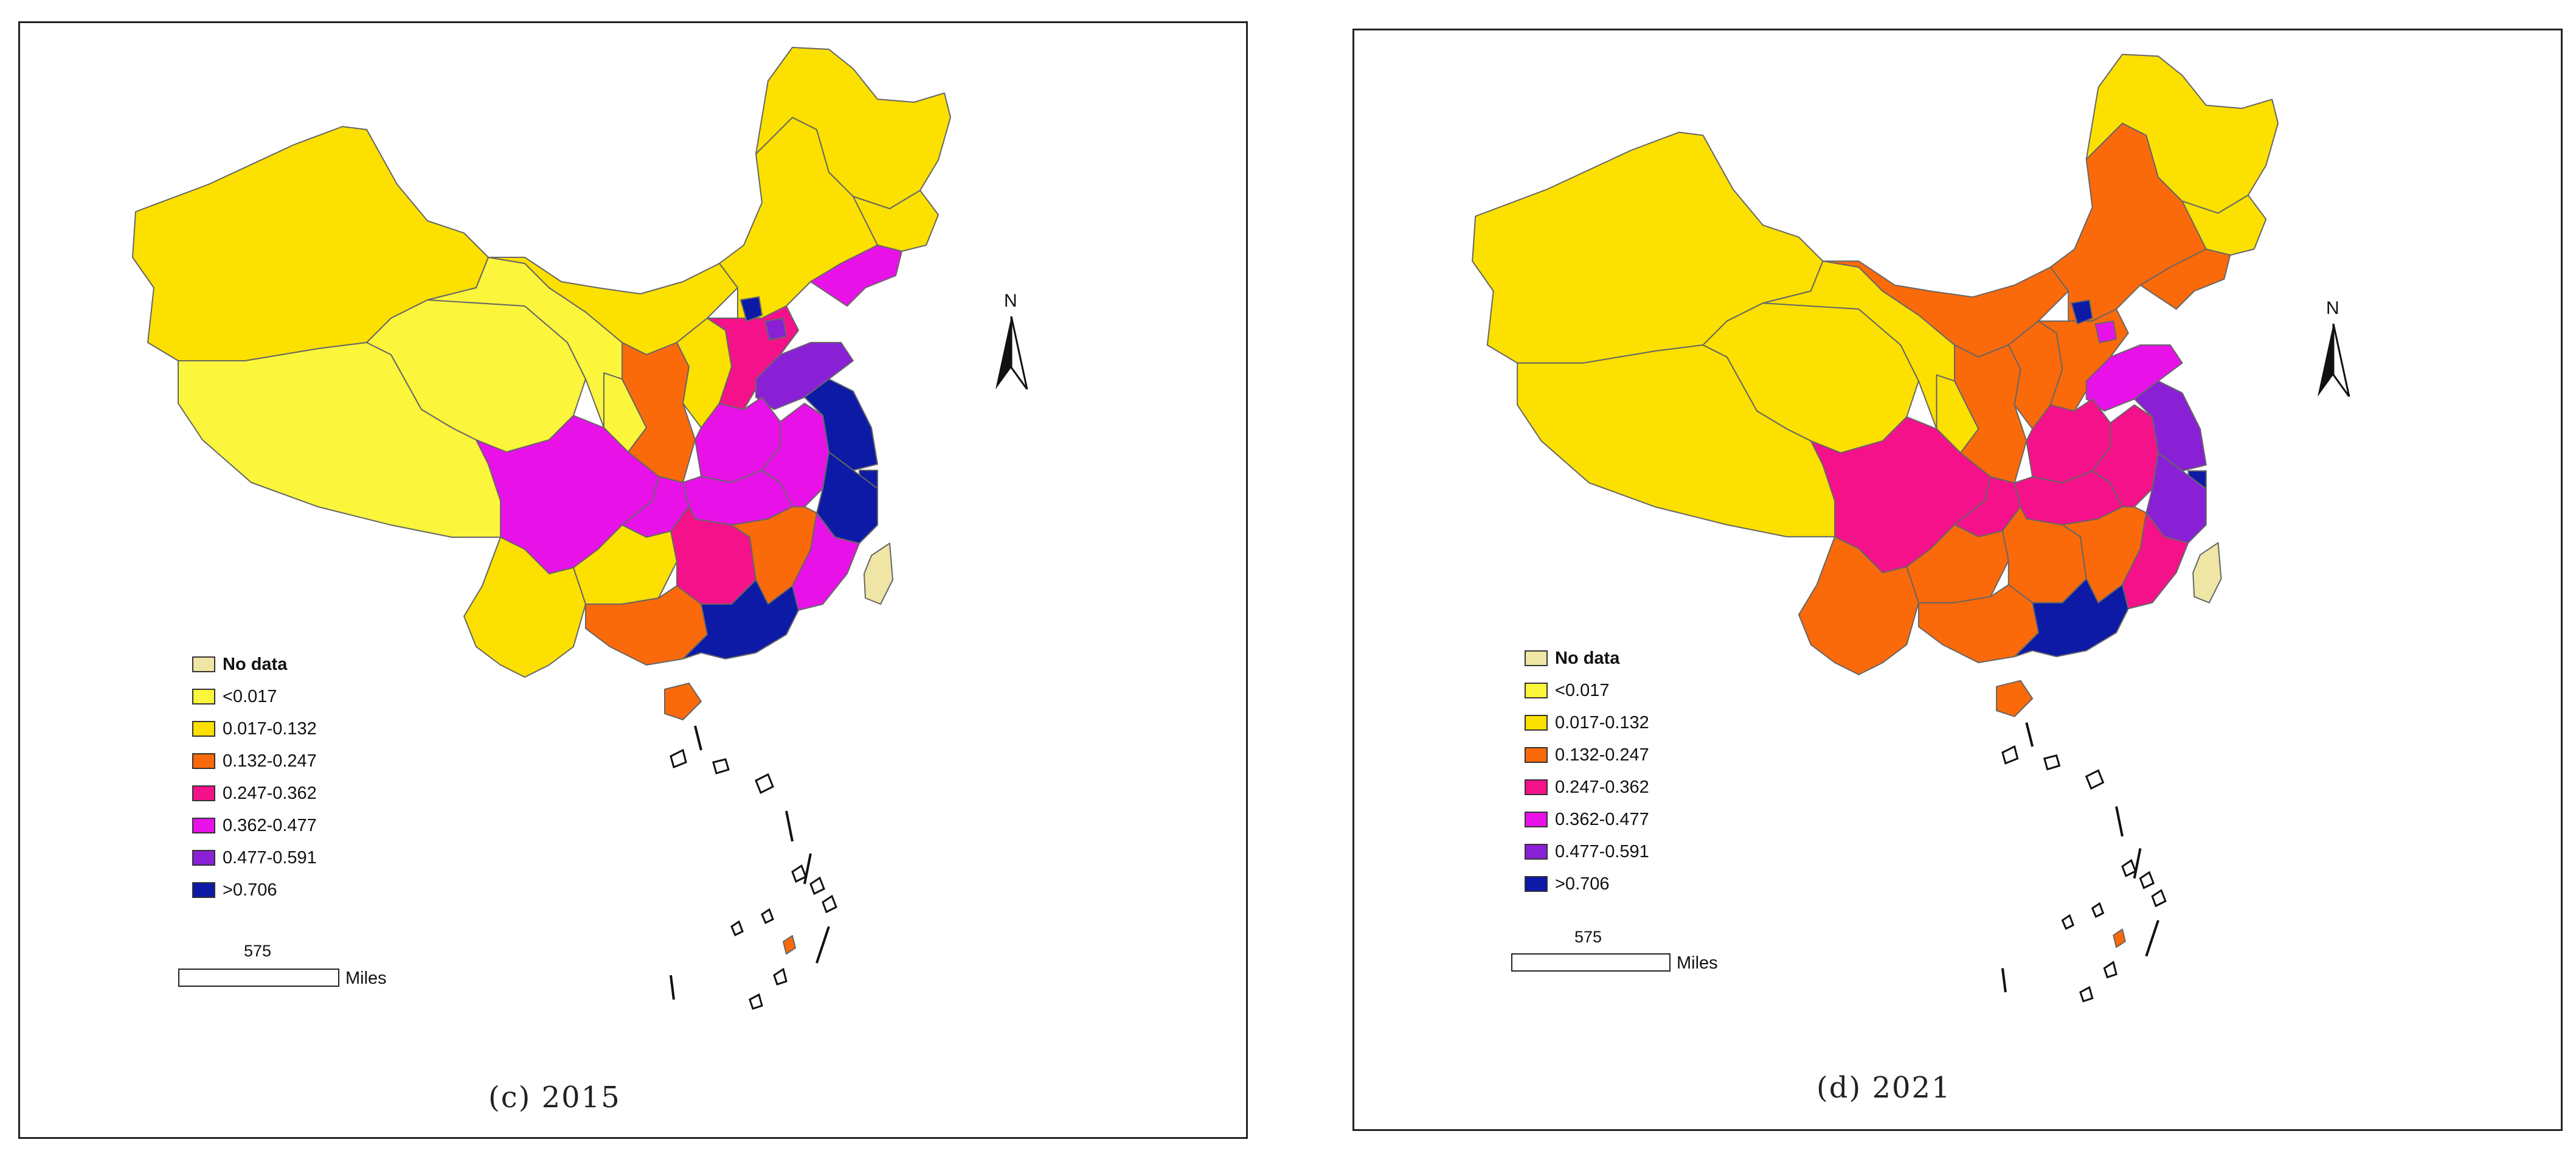  Describe the element at coordinates (270, 858) in the screenshot. I see `legend-label: 0.477-0.591` at that location.